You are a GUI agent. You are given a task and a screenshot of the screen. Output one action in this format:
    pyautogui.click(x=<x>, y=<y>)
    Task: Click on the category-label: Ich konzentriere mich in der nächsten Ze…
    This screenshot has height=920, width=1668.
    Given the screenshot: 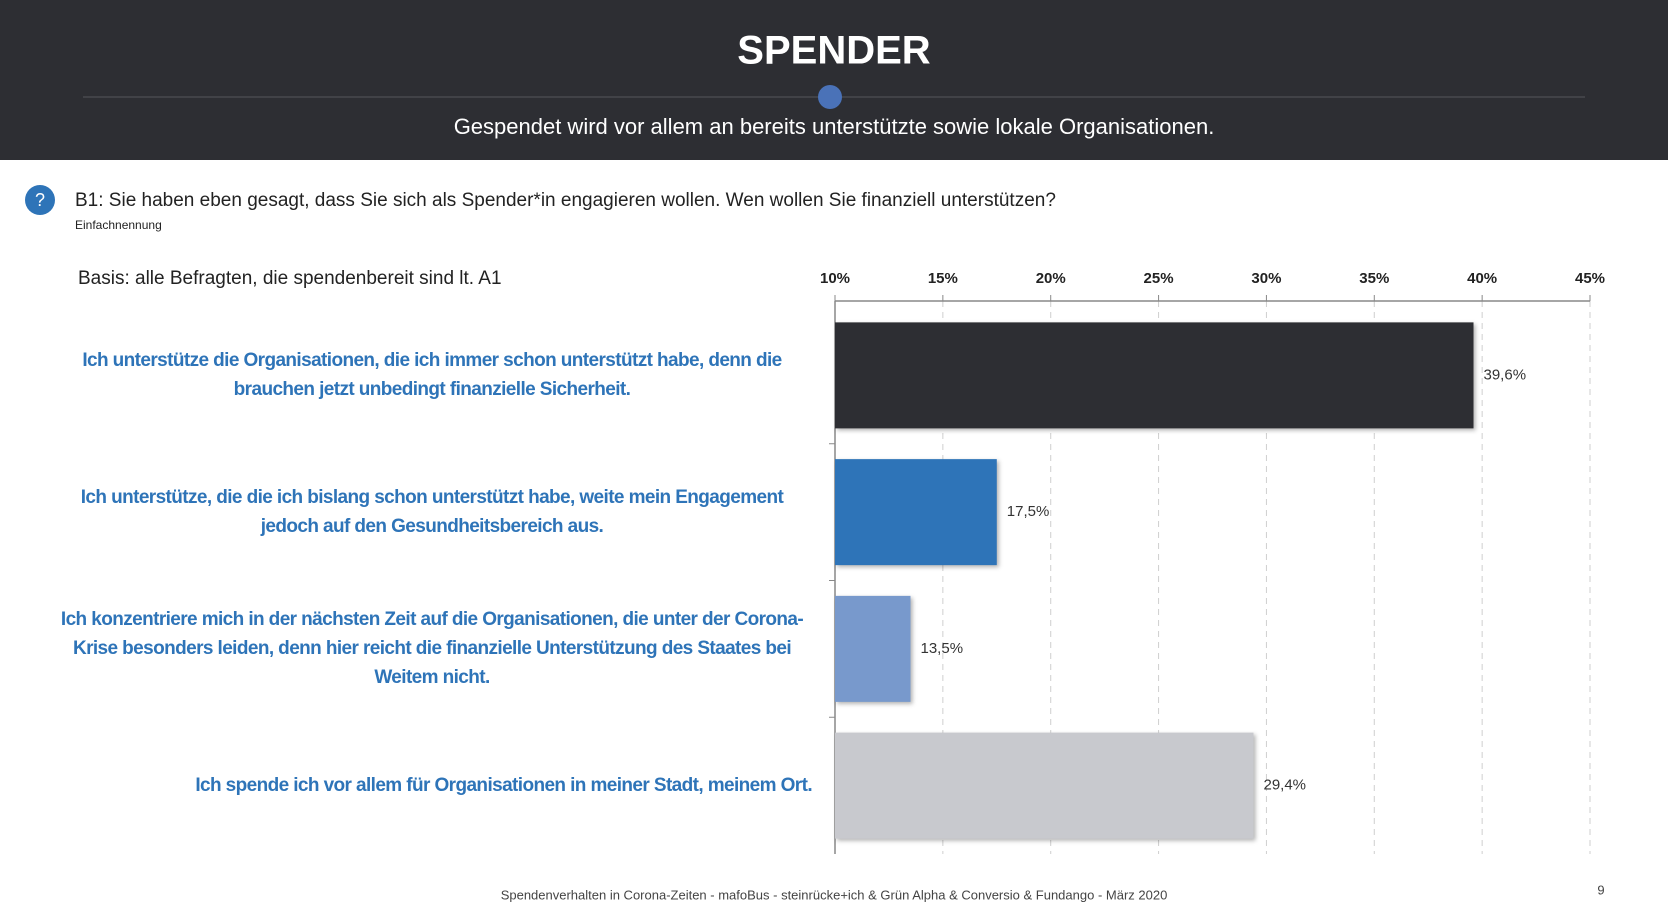 What is the action you would take?
    pyautogui.click(x=432, y=649)
    